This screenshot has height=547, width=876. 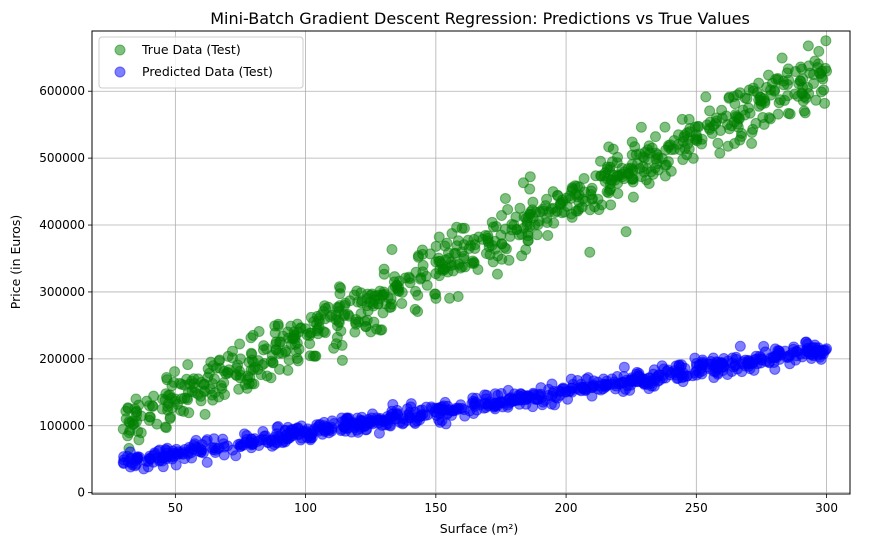 I want to click on x-tick-label: 150, so click(x=435, y=508).